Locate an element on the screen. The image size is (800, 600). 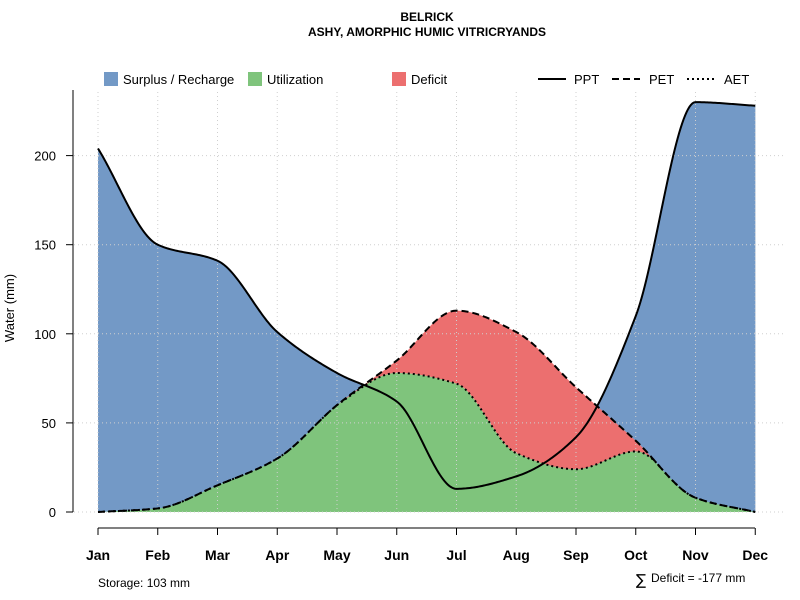
legend-label-deficit: Deficit is located at coordinates (429, 79).